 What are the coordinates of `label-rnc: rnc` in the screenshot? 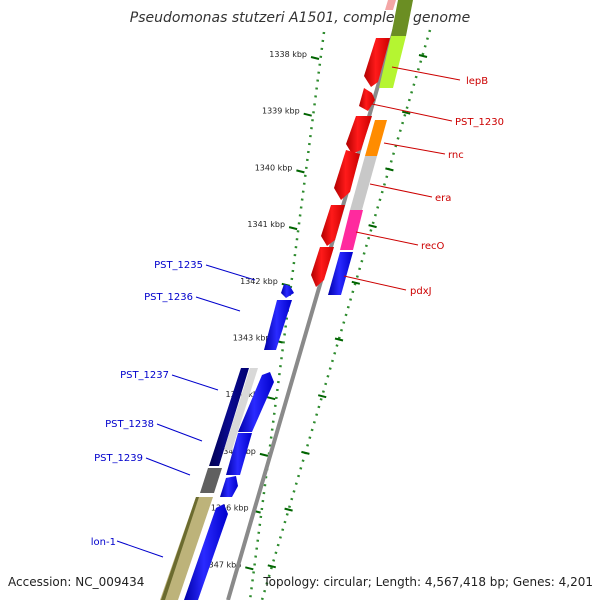 It's located at (456, 155).